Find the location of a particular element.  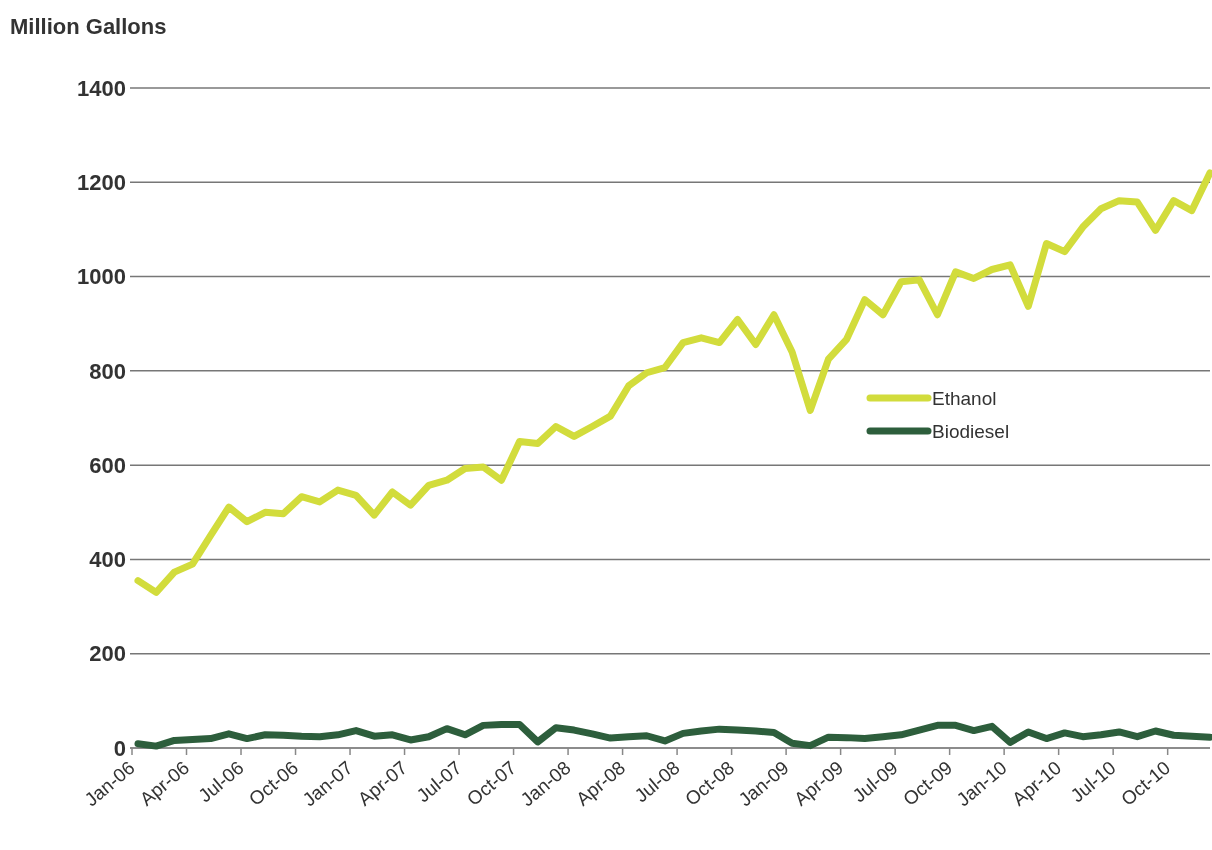

y-tick-label: 1200 is located at coordinates (101, 182).